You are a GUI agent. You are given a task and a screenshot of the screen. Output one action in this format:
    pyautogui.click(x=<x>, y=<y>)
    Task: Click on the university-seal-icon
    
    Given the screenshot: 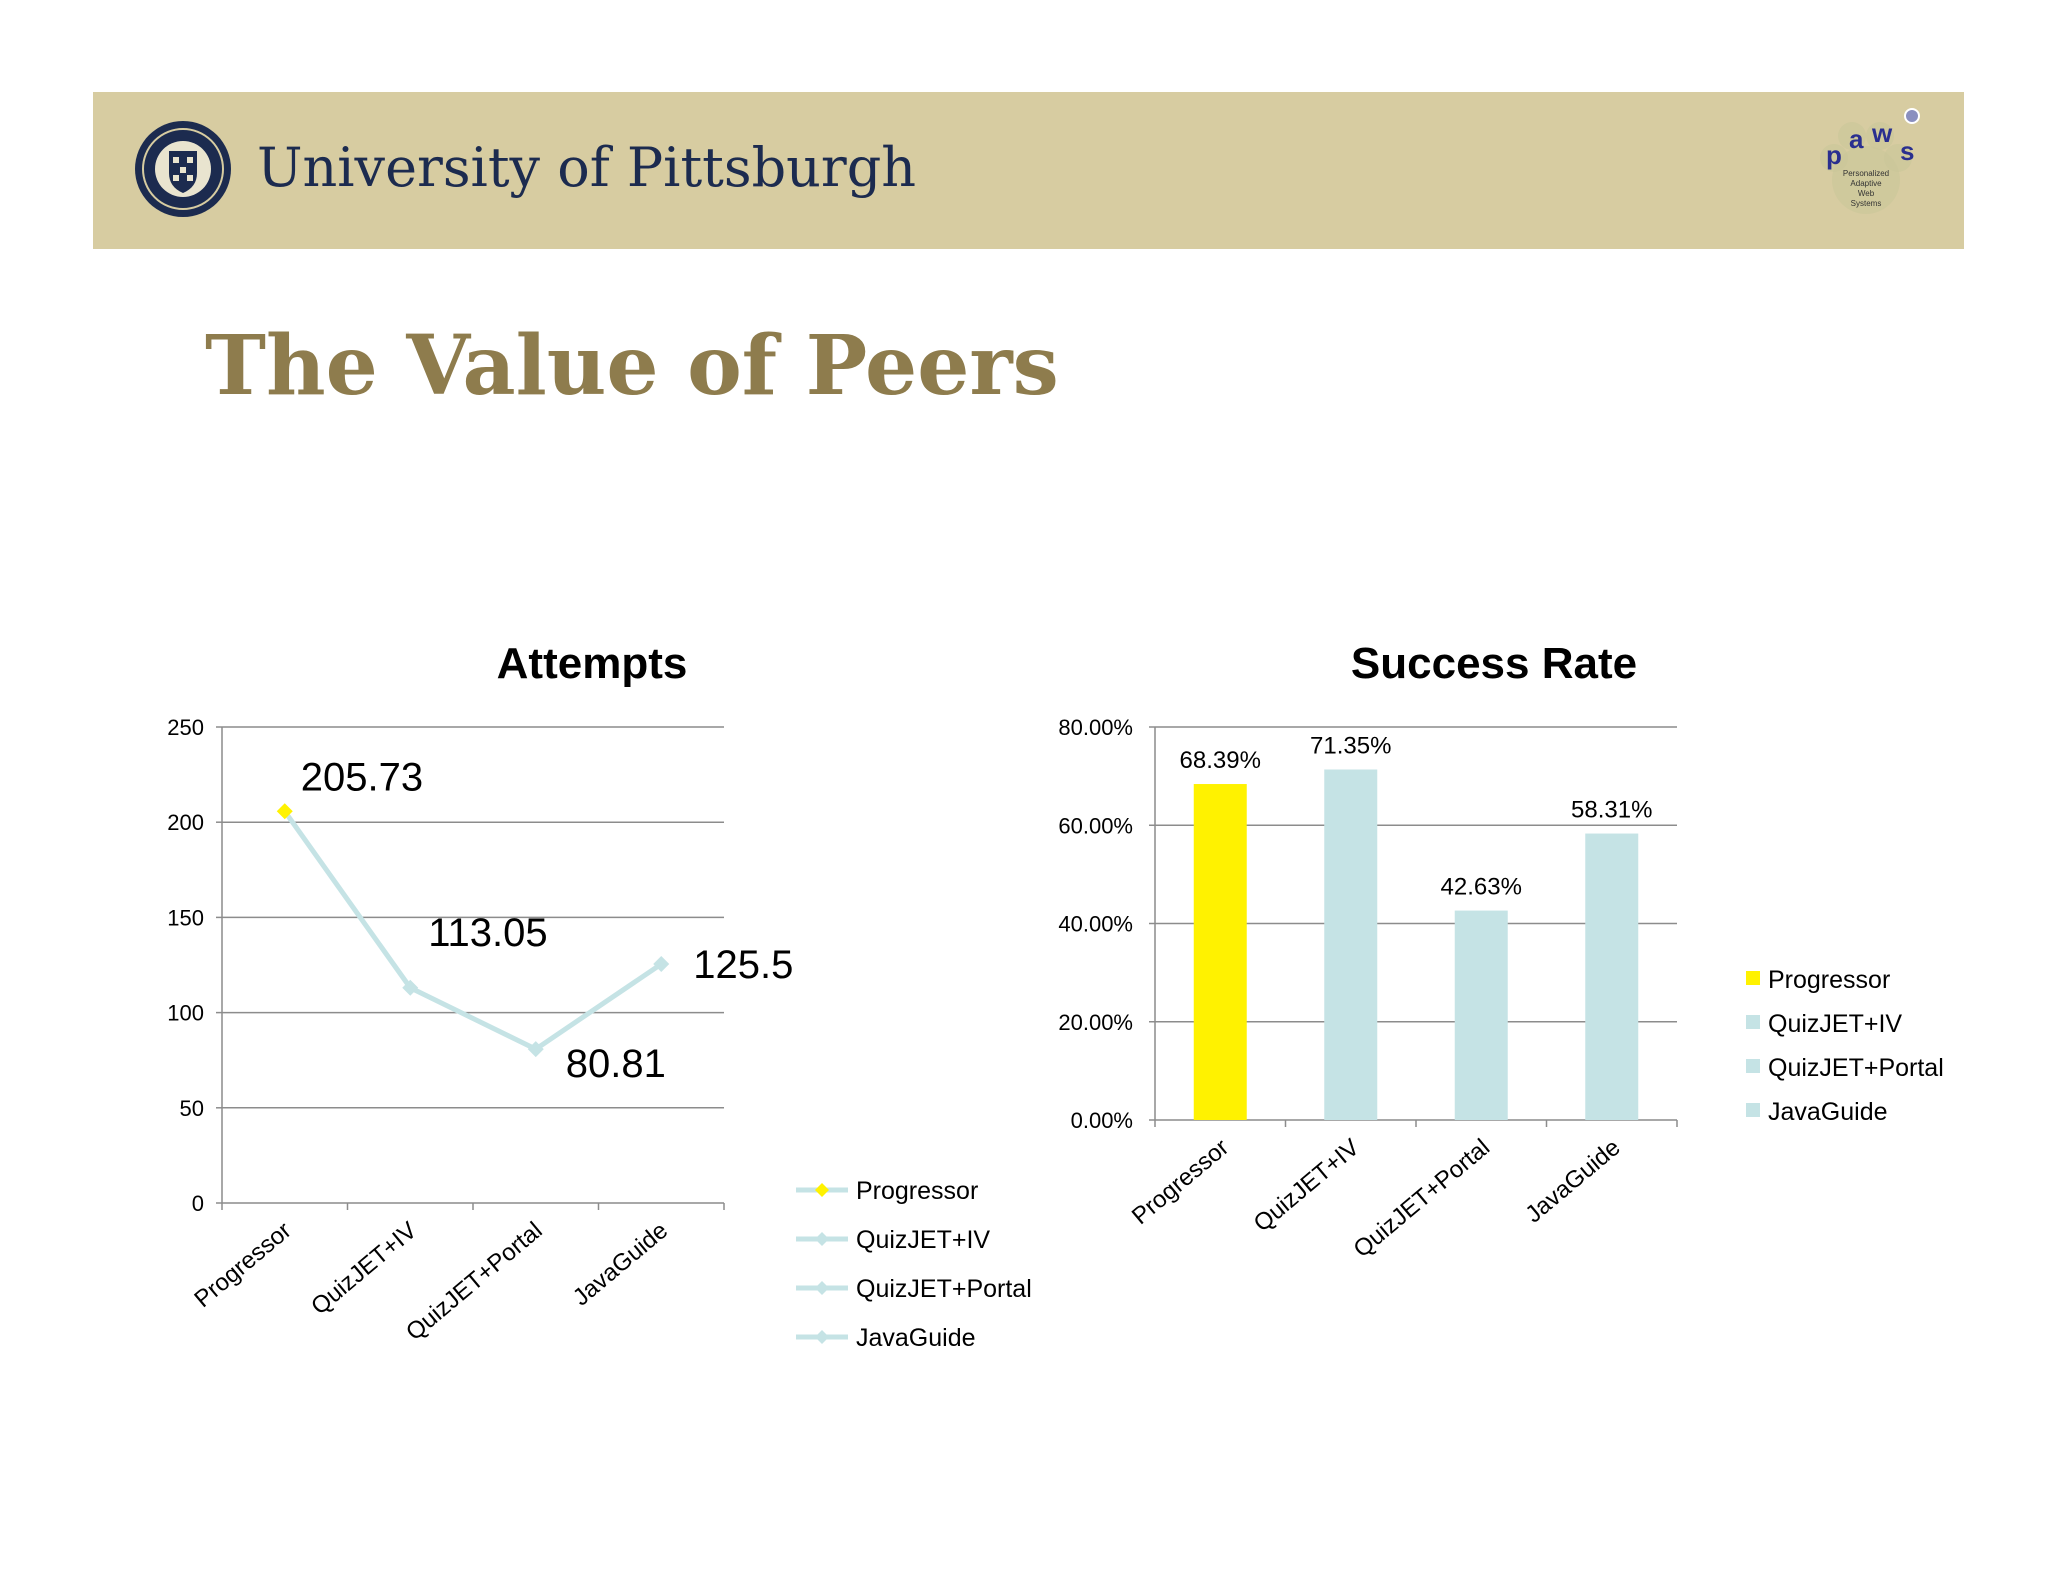 What is the action you would take?
    pyautogui.click(x=183, y=169)
    